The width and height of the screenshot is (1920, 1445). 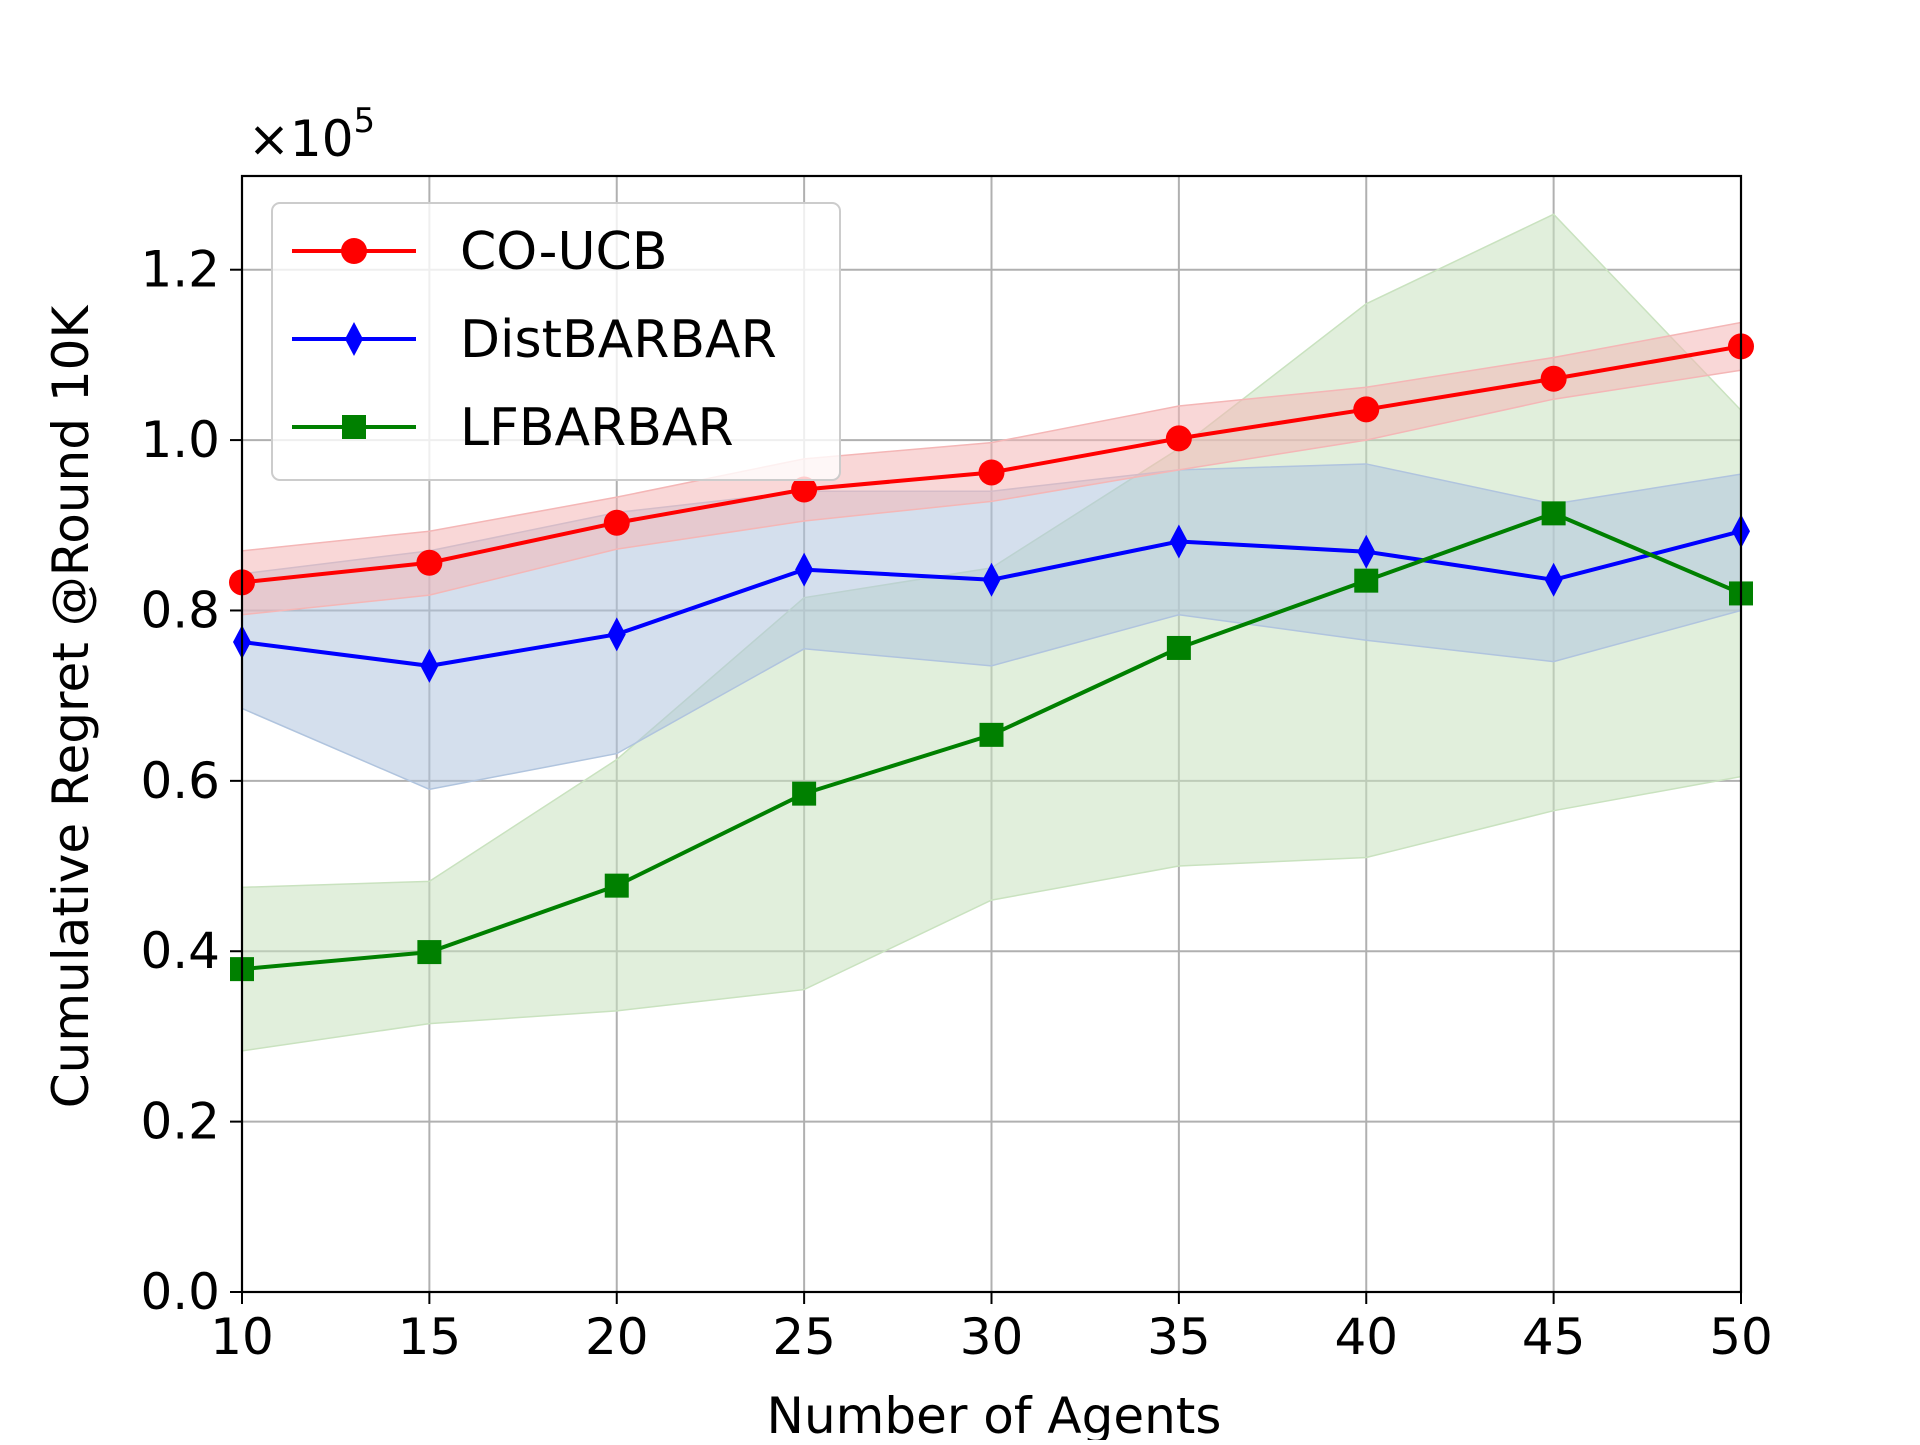 I want to click on y-tick-label: 0.0, so click(x=180, y=1292).